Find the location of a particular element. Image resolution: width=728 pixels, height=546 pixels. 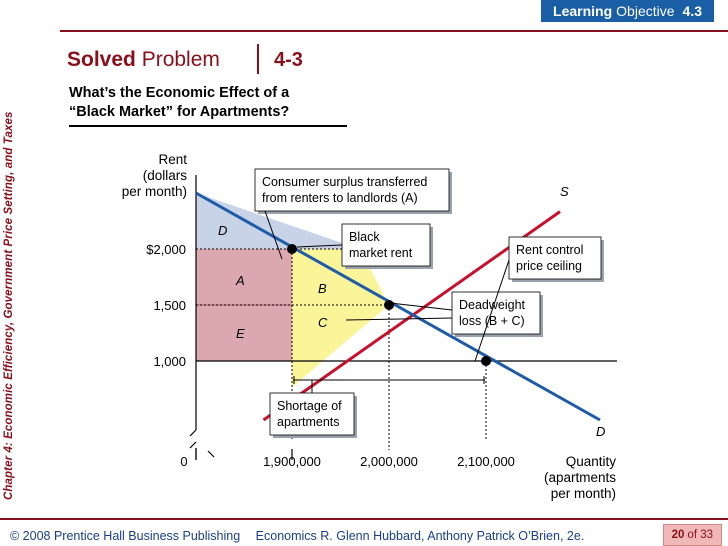

learning-objective-bold: Learning is located at coordinates (583, 11).